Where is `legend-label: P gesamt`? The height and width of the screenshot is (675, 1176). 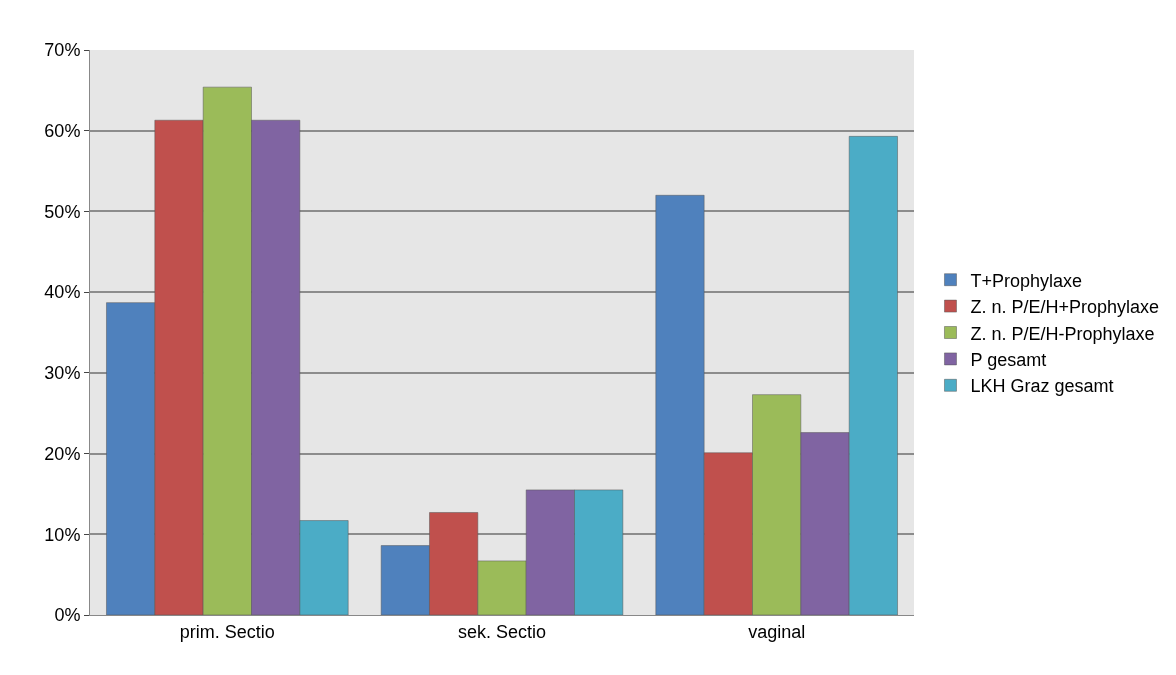
legend-label: P gesamt is located at coordinates (1008, 359).